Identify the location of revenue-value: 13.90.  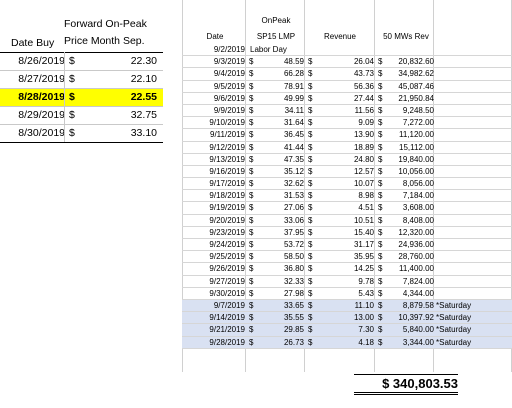
(363, 135).